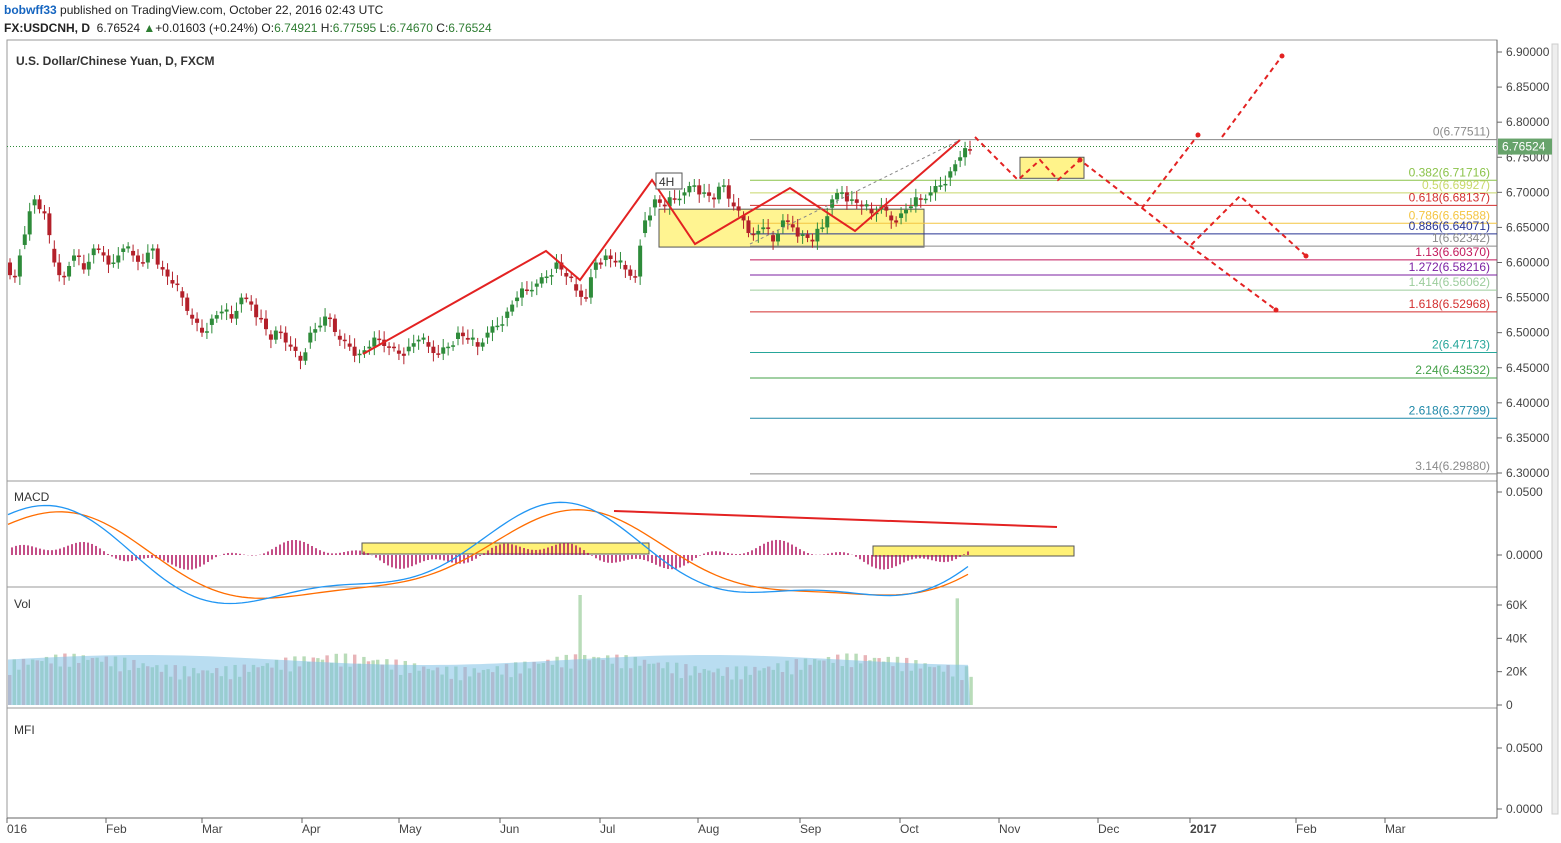 Image resolution: width=1561 pixels, height=843 pixels. I want to click on macd-title: MACD, so click(32, 497).